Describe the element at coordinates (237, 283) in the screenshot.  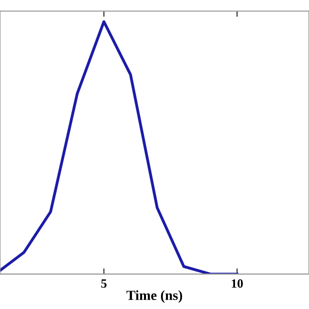
I see `x-tick-label: 10` at that location.